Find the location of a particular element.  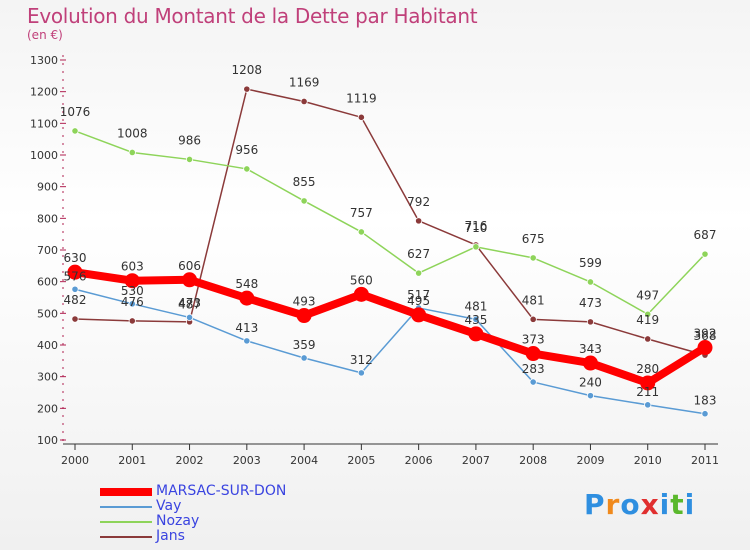

legend-item-nozay: Nozay is located at coordinates (193, 521).